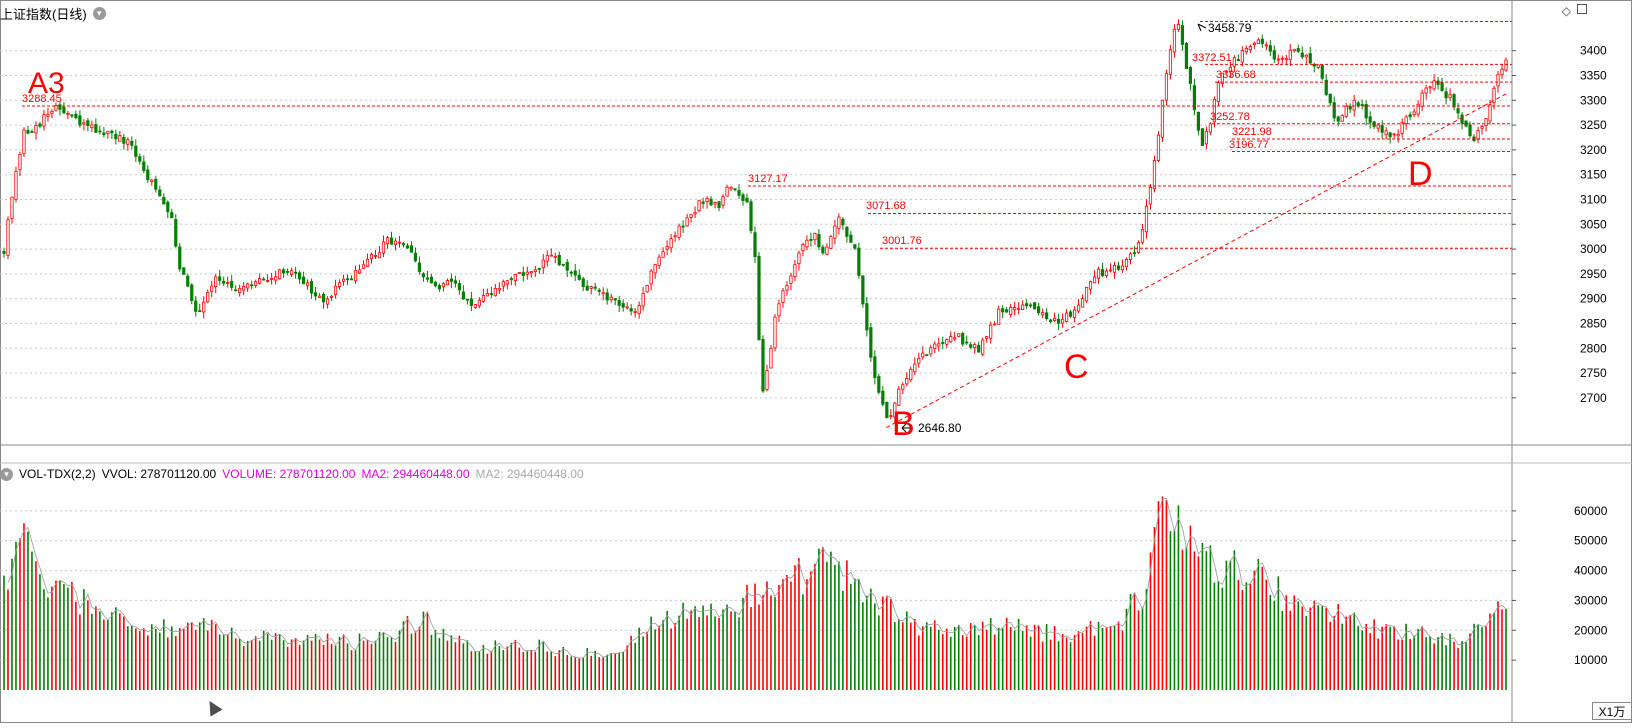  Describe the element at coordinates (1612, 711) in the screenshot. I see `unit-label: X1万` at that location.